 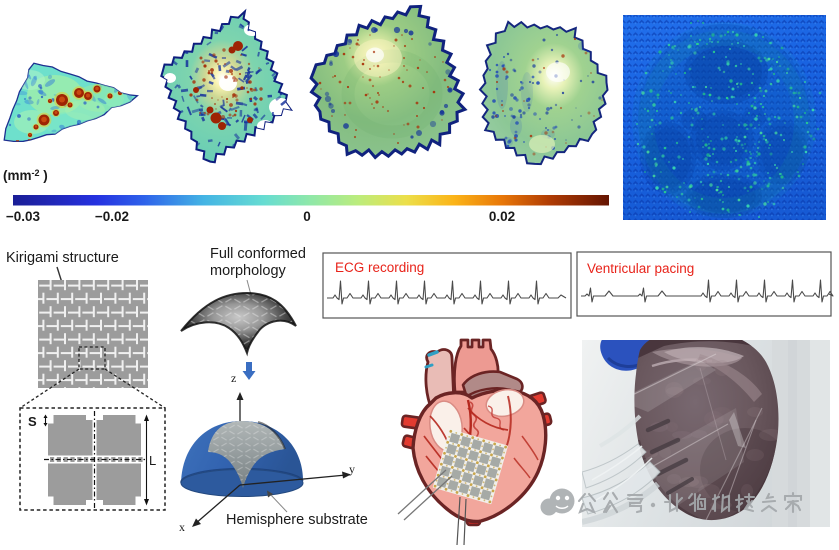 I want to click on svg-text: morphology, so click(x=248, y=271).